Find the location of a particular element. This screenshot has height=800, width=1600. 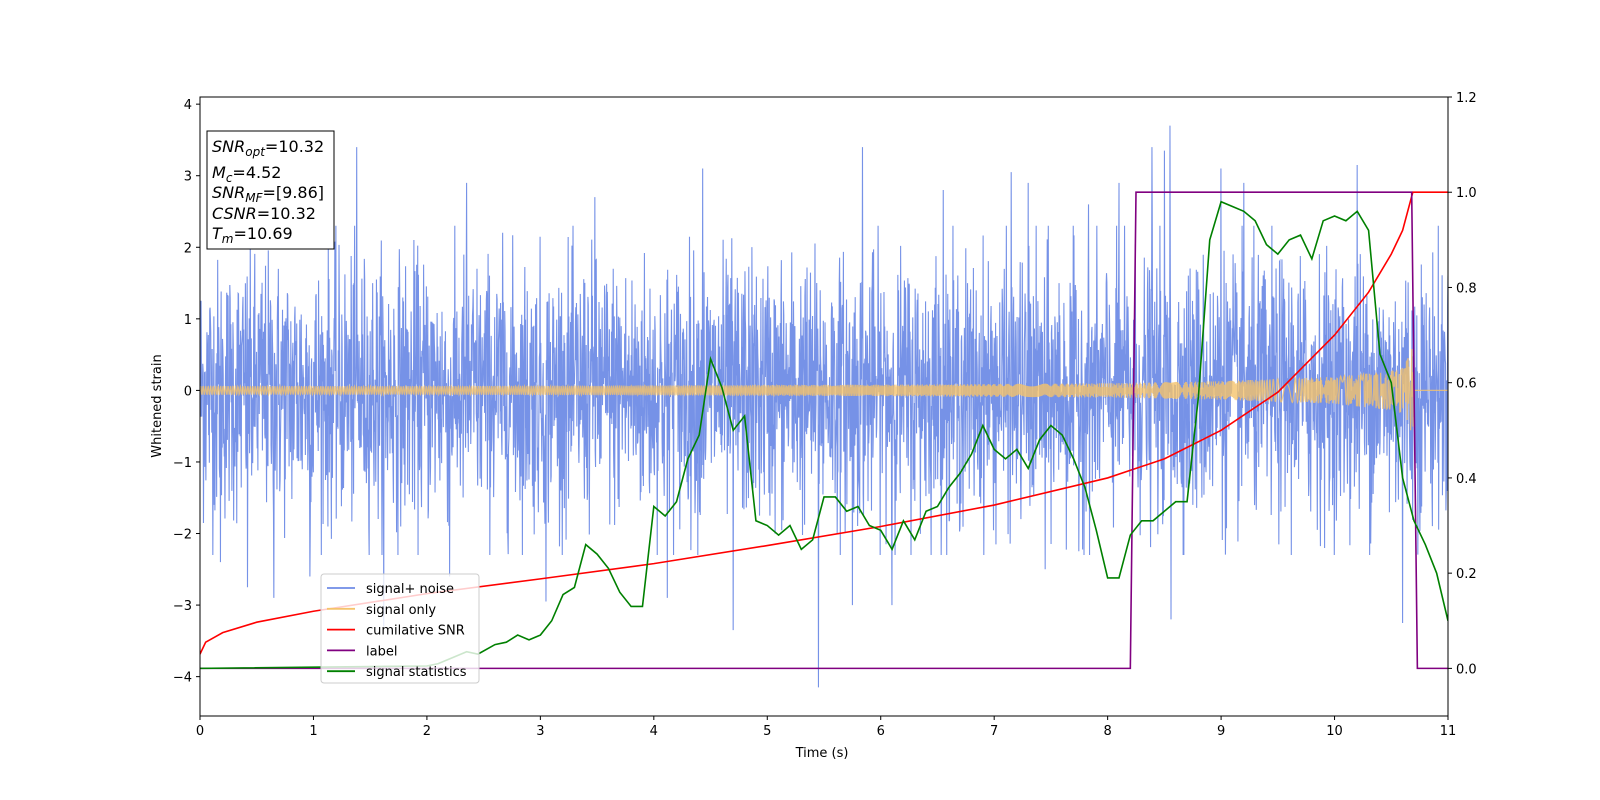

y-right-tick-label-4: 0.8 is located at coordinates (1466, 288).